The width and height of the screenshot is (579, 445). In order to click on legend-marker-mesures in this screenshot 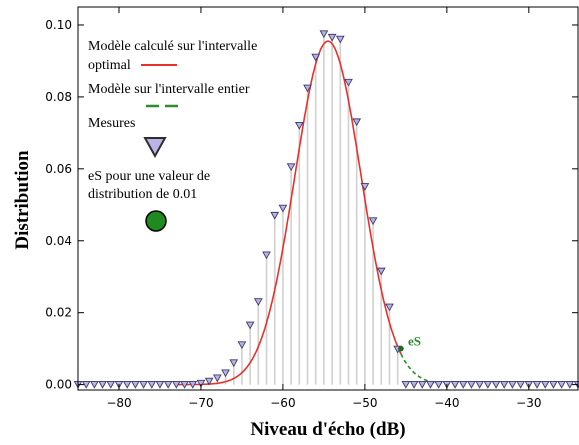, I will do `click(155, 148)`.